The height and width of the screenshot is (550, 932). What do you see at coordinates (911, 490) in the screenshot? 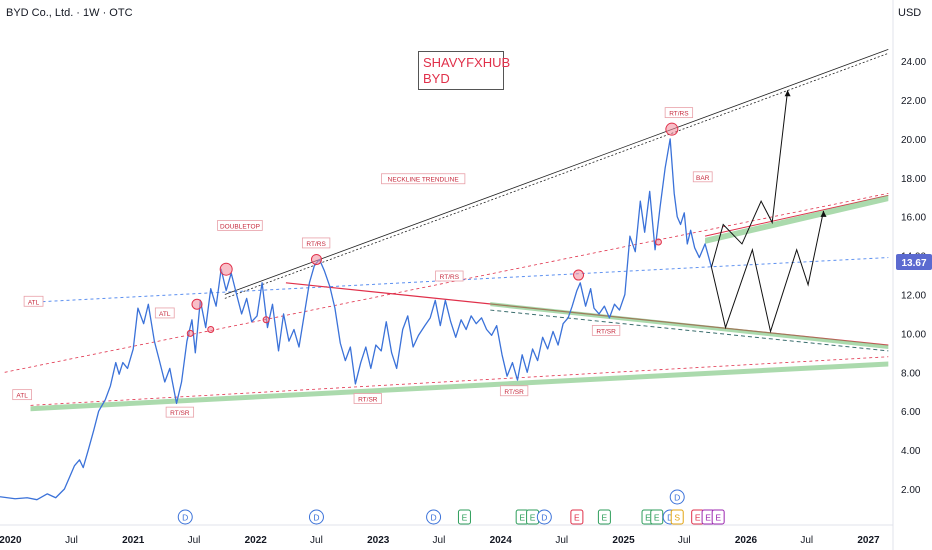
I see `y-tick-label: 2.00` at bounding box center [911, 490].